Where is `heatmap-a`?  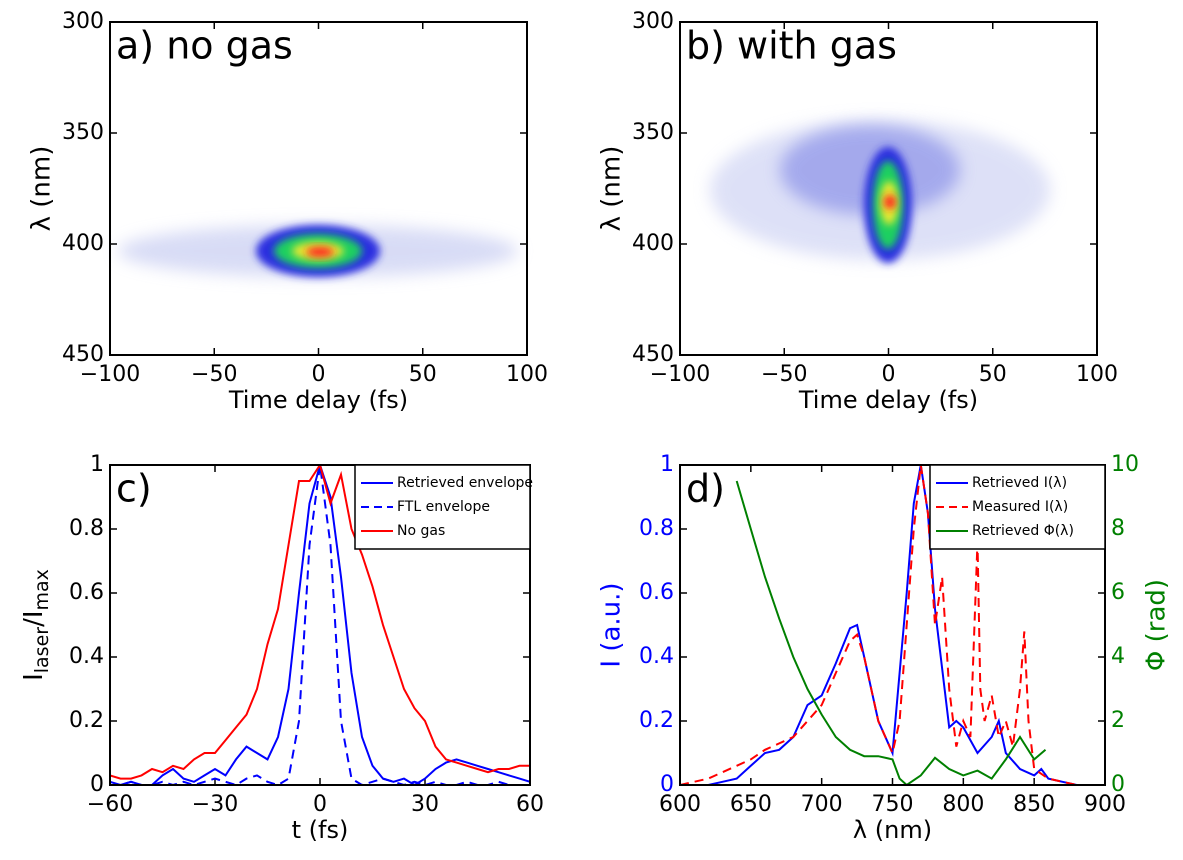
heatmap-a is located at coordinates (318, 251).